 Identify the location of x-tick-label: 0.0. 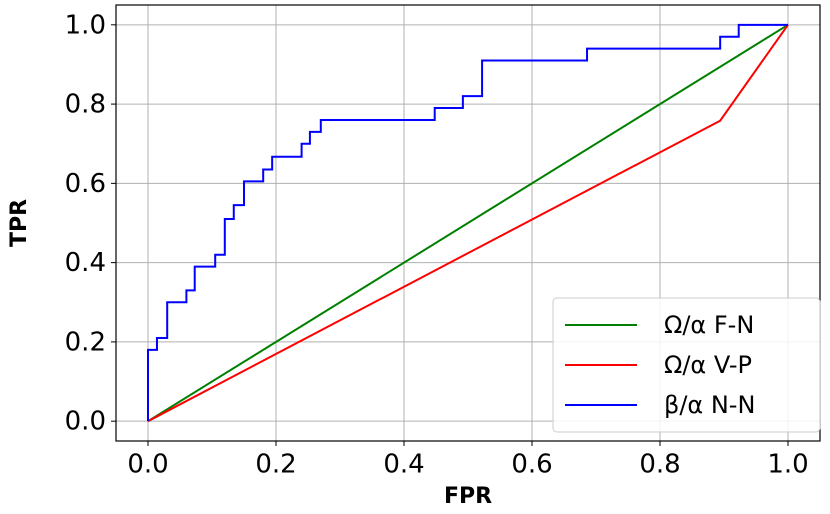
(147, 465).